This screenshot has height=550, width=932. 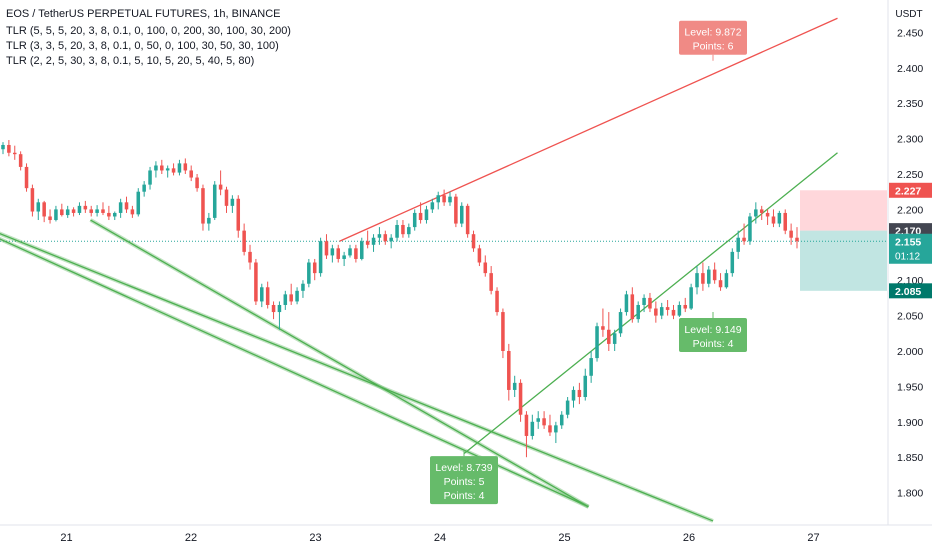 What do you see at coordinates (464, 482) in the screenshot?
I see `level-label-text: Points: 5` at bounding box center [464, 482].